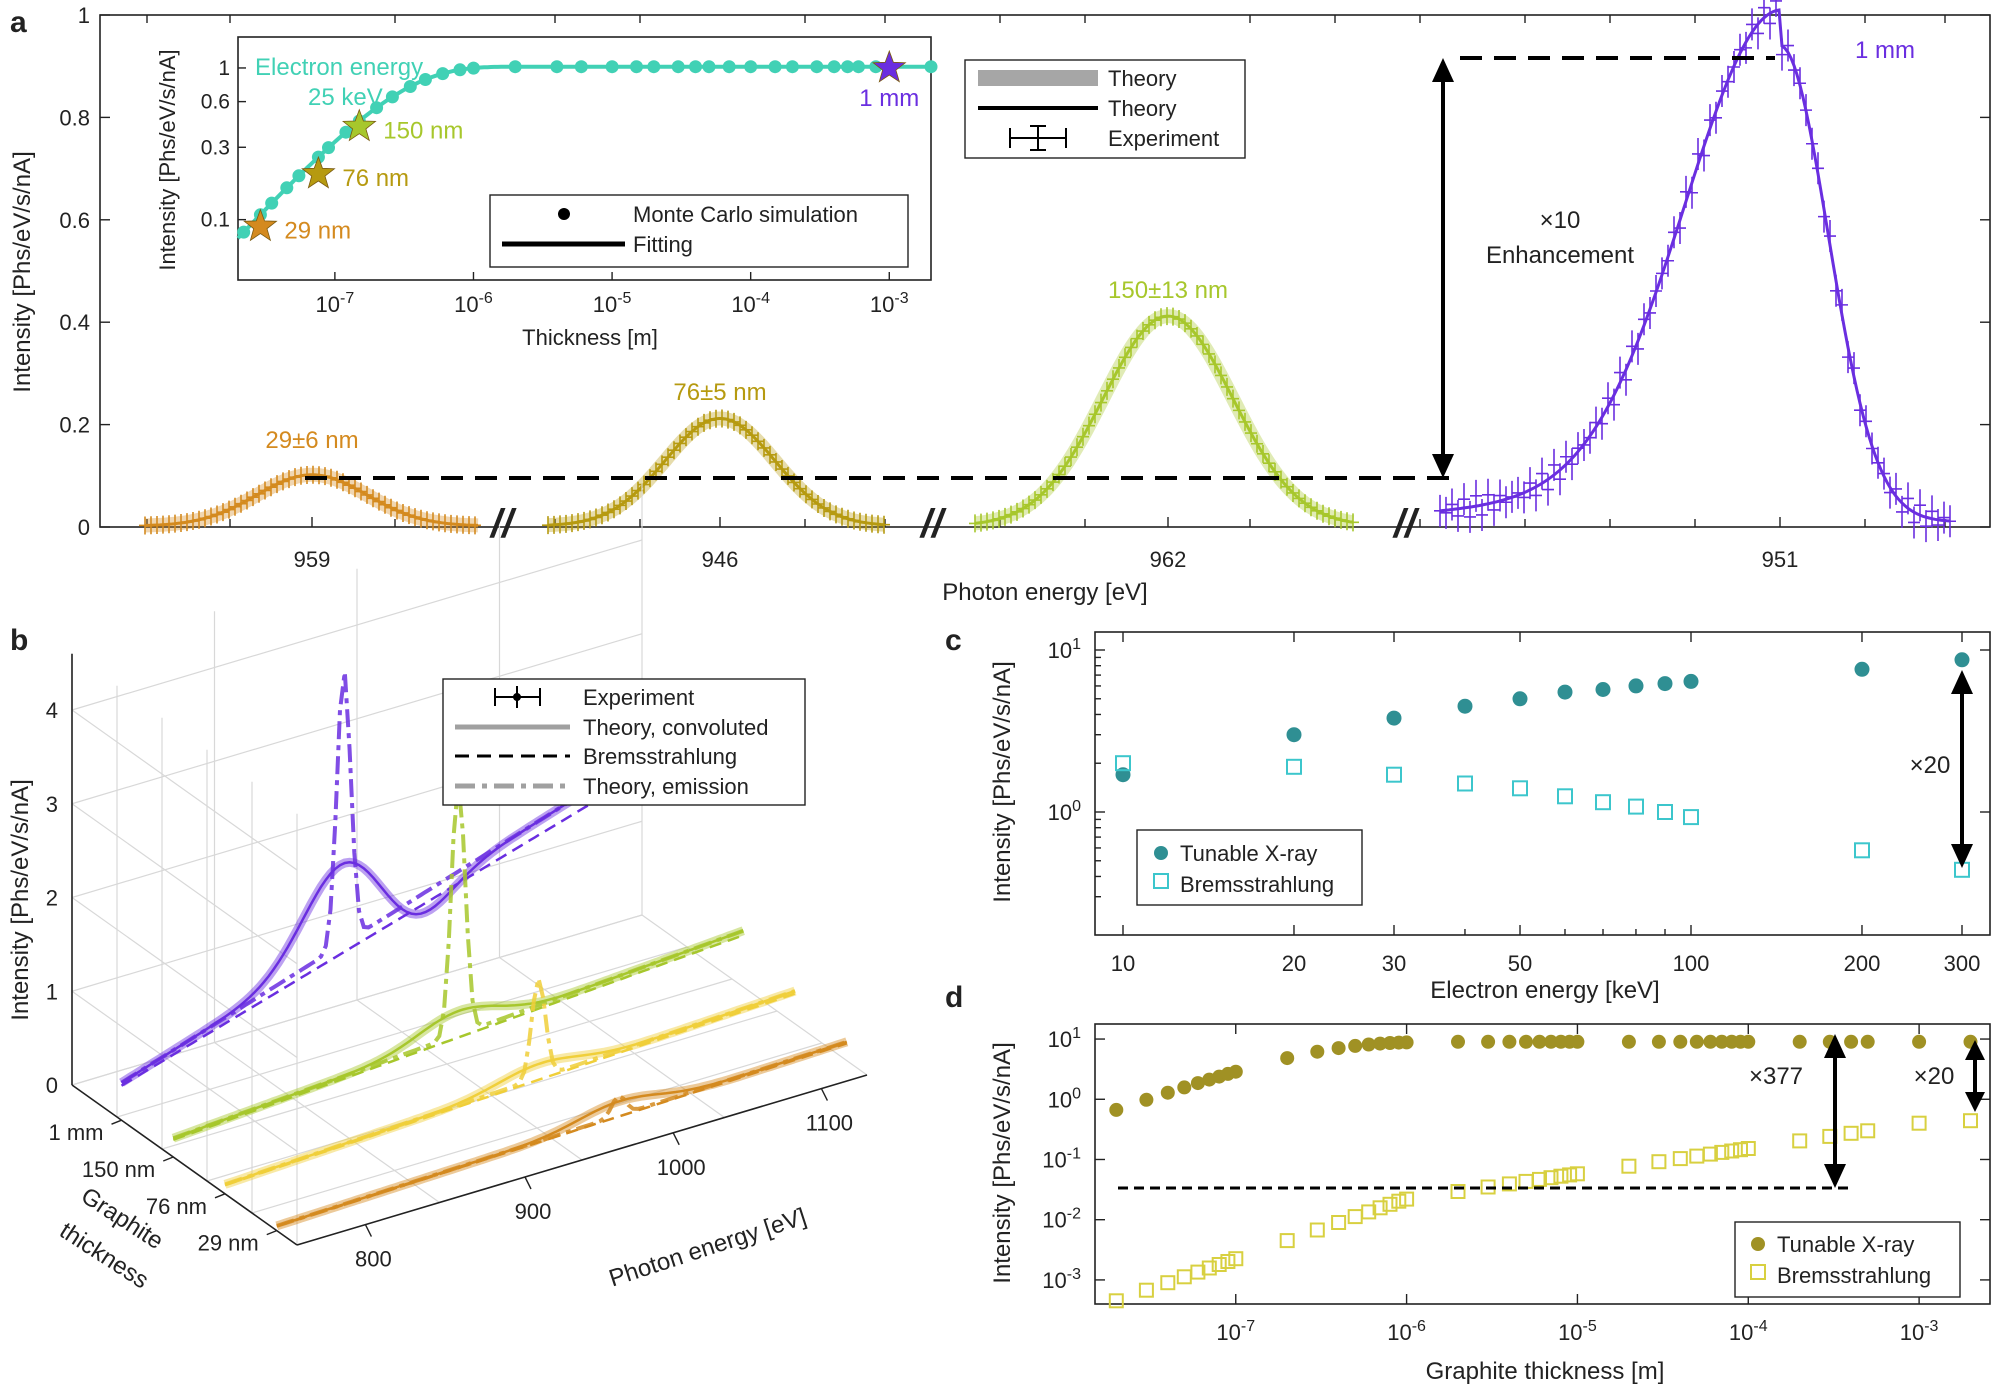 This screenshot has width=1997, height=1385. Describe the element at coordinates (1748, 1331) in the screenshot. I see `d-x-tick-label: 10-4` at that location.